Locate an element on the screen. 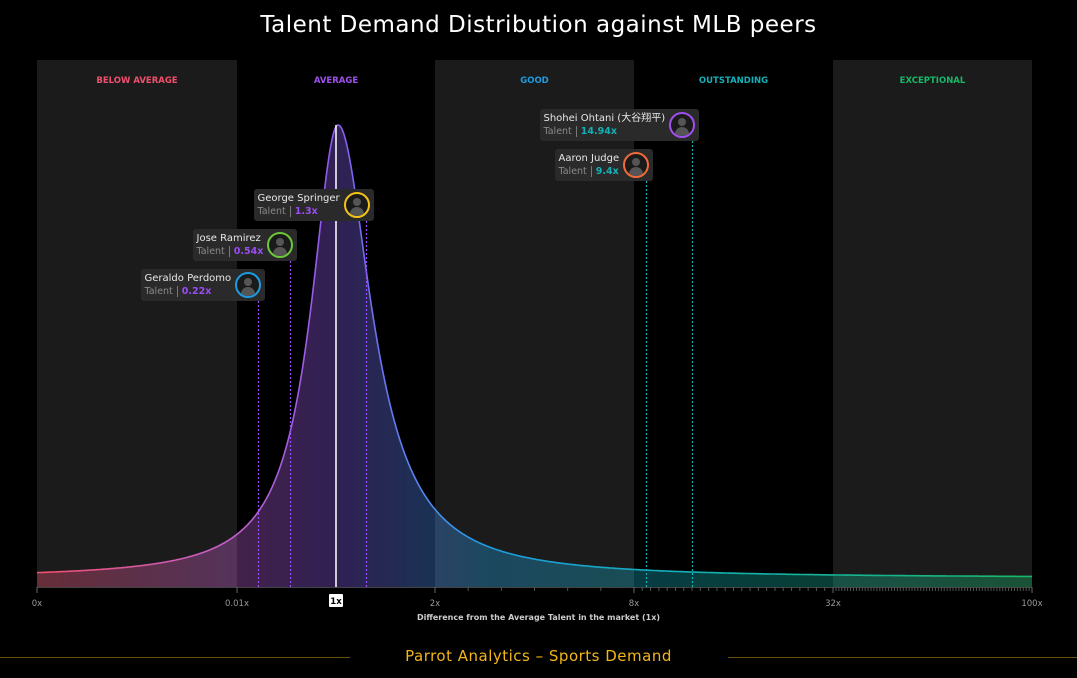 Image resolution: width=1077 pixels, height=678 pixels. x-tick-label: 100x is located at coordinates (1031, 604).